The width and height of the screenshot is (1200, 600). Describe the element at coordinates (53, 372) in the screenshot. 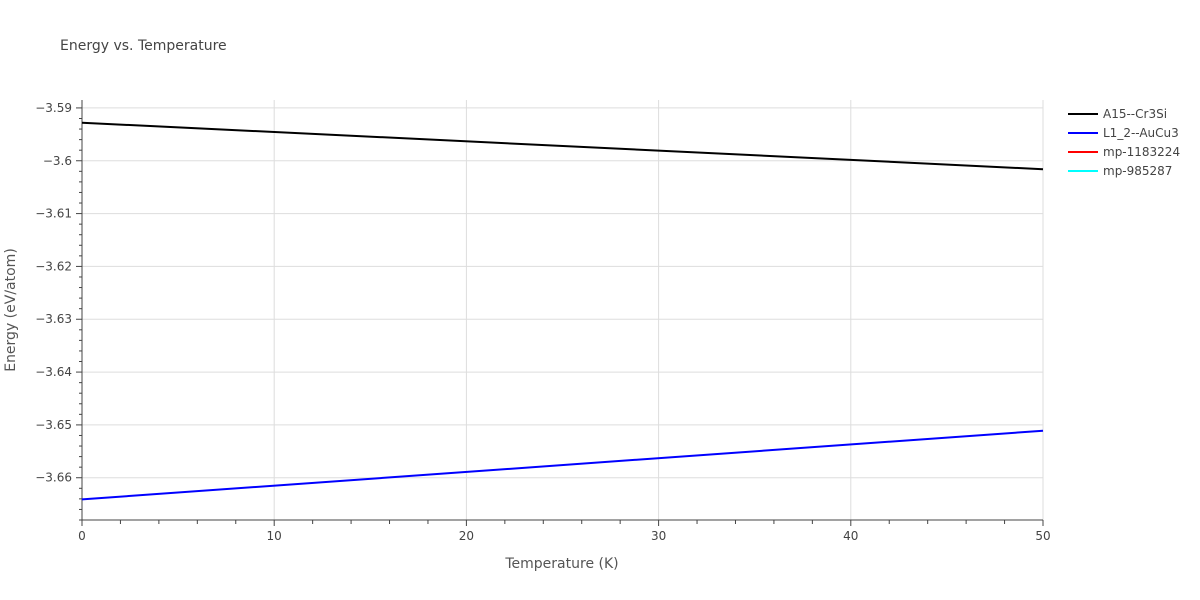

I see `y-tick-label: −3.64` at that location.